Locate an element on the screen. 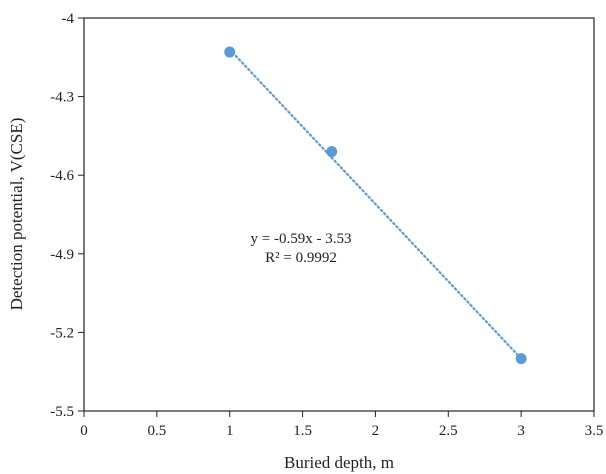 This screenshot has height=474, width=606. x-tick-label: 3.5 is located at coordinates (594, 431).